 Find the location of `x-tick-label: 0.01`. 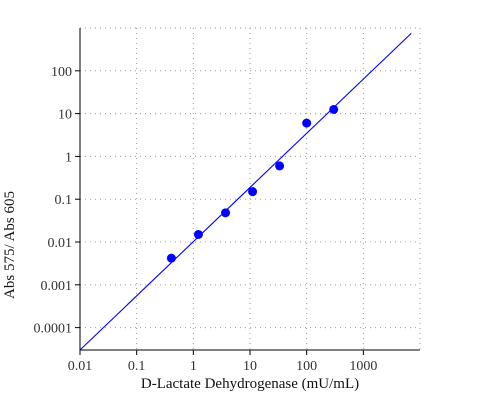

x-tick-label: 0.01 is located at coordinates (80, 366).